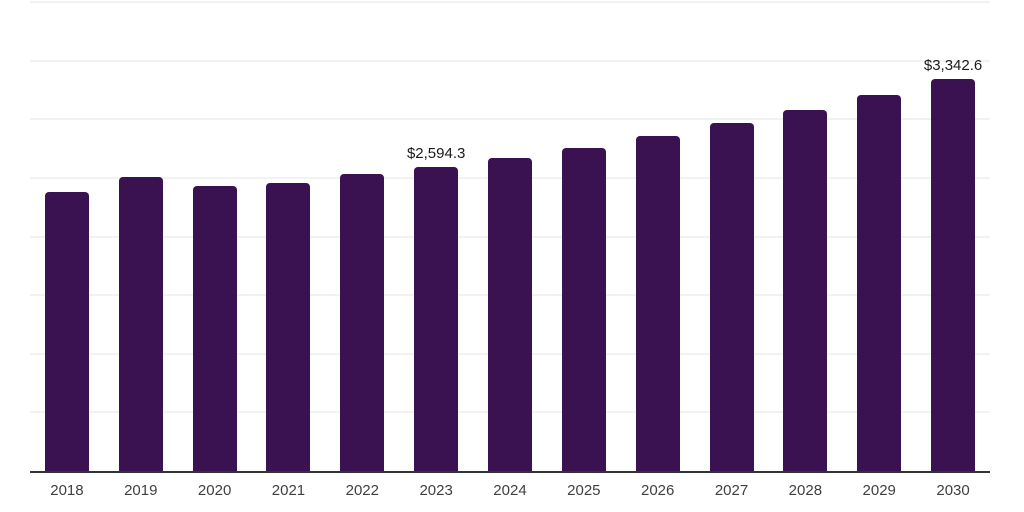 The height and width of the screenshot is (512, 1024). Describe the element at coordinates (657, 490) in the screenshot. I see `x-tick-2026: 2026` at that location.